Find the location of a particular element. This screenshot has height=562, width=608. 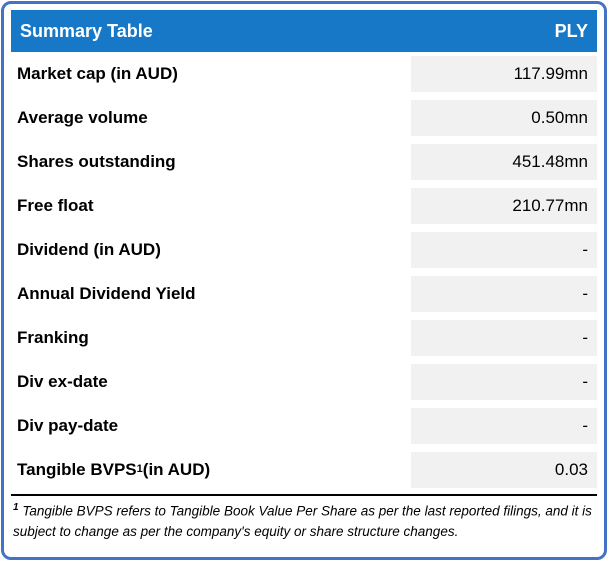

row-value: 0.50mn is located at coordinates (504, 118).